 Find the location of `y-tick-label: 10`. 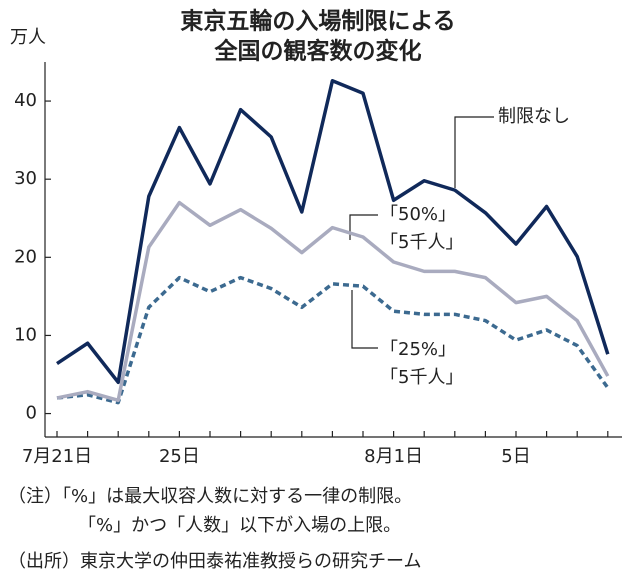

y-tick-label: 10 is located at coordinates (25, 334).